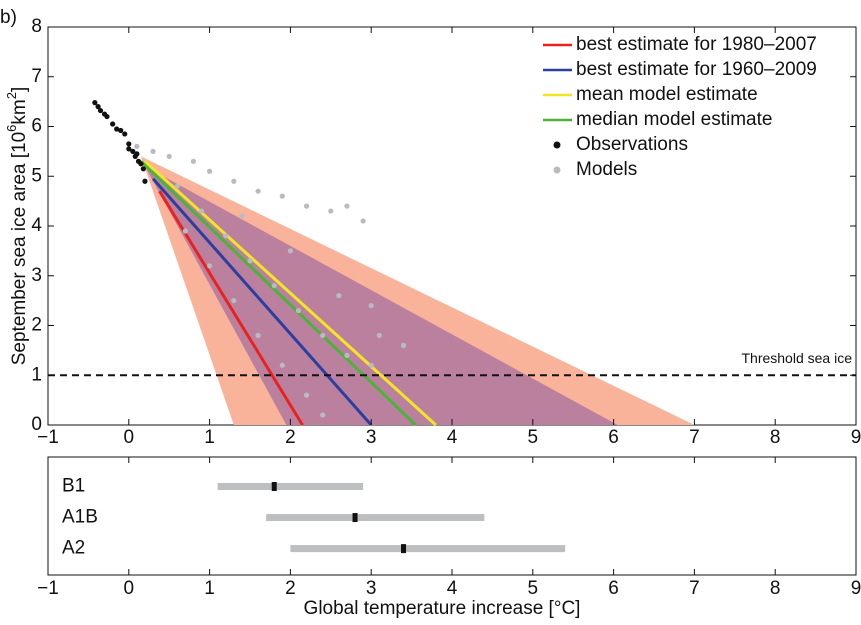  I want to click on y-axis-label-part: September sea ice area [10, so click(19, 248).